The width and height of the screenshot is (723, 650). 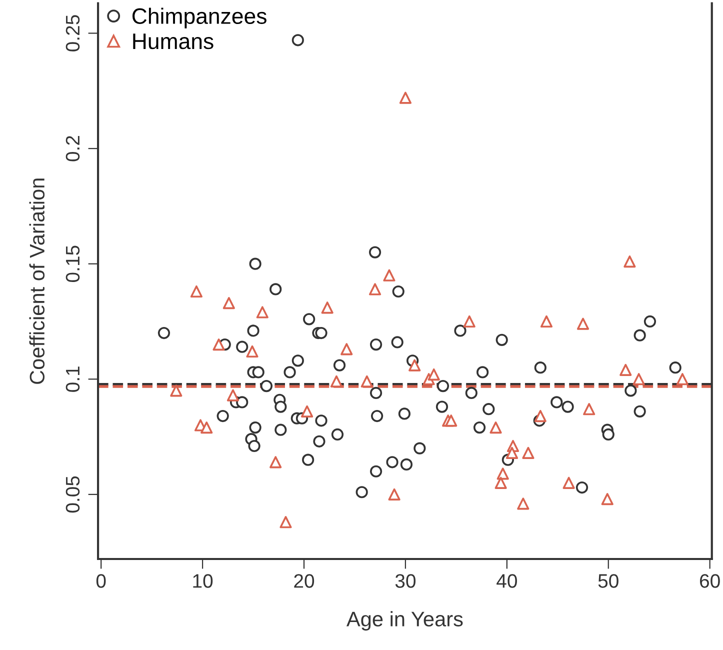 What do you see at coordinates (608, 581) in the screenshot?
I see `x-tick-label: 50` at bounding box center [608, 581].